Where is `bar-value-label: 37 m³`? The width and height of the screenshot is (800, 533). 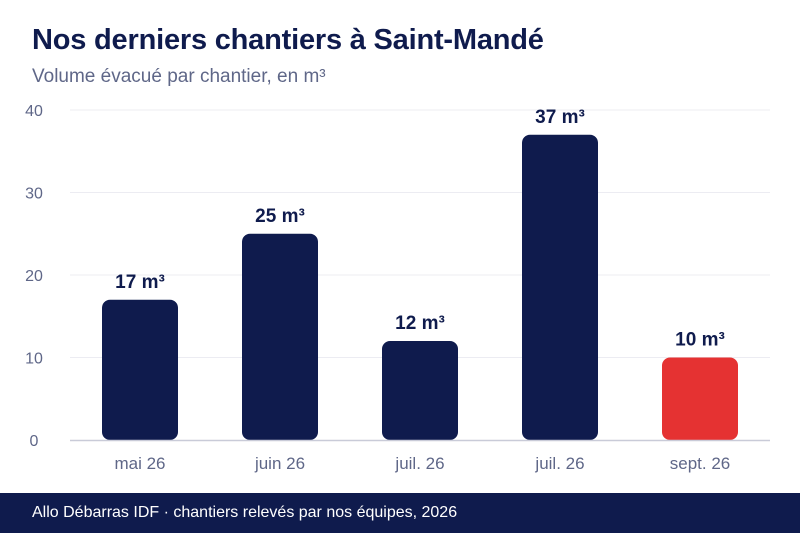
bar-value-label: 37 m³ is located at coordinates (560, 117).